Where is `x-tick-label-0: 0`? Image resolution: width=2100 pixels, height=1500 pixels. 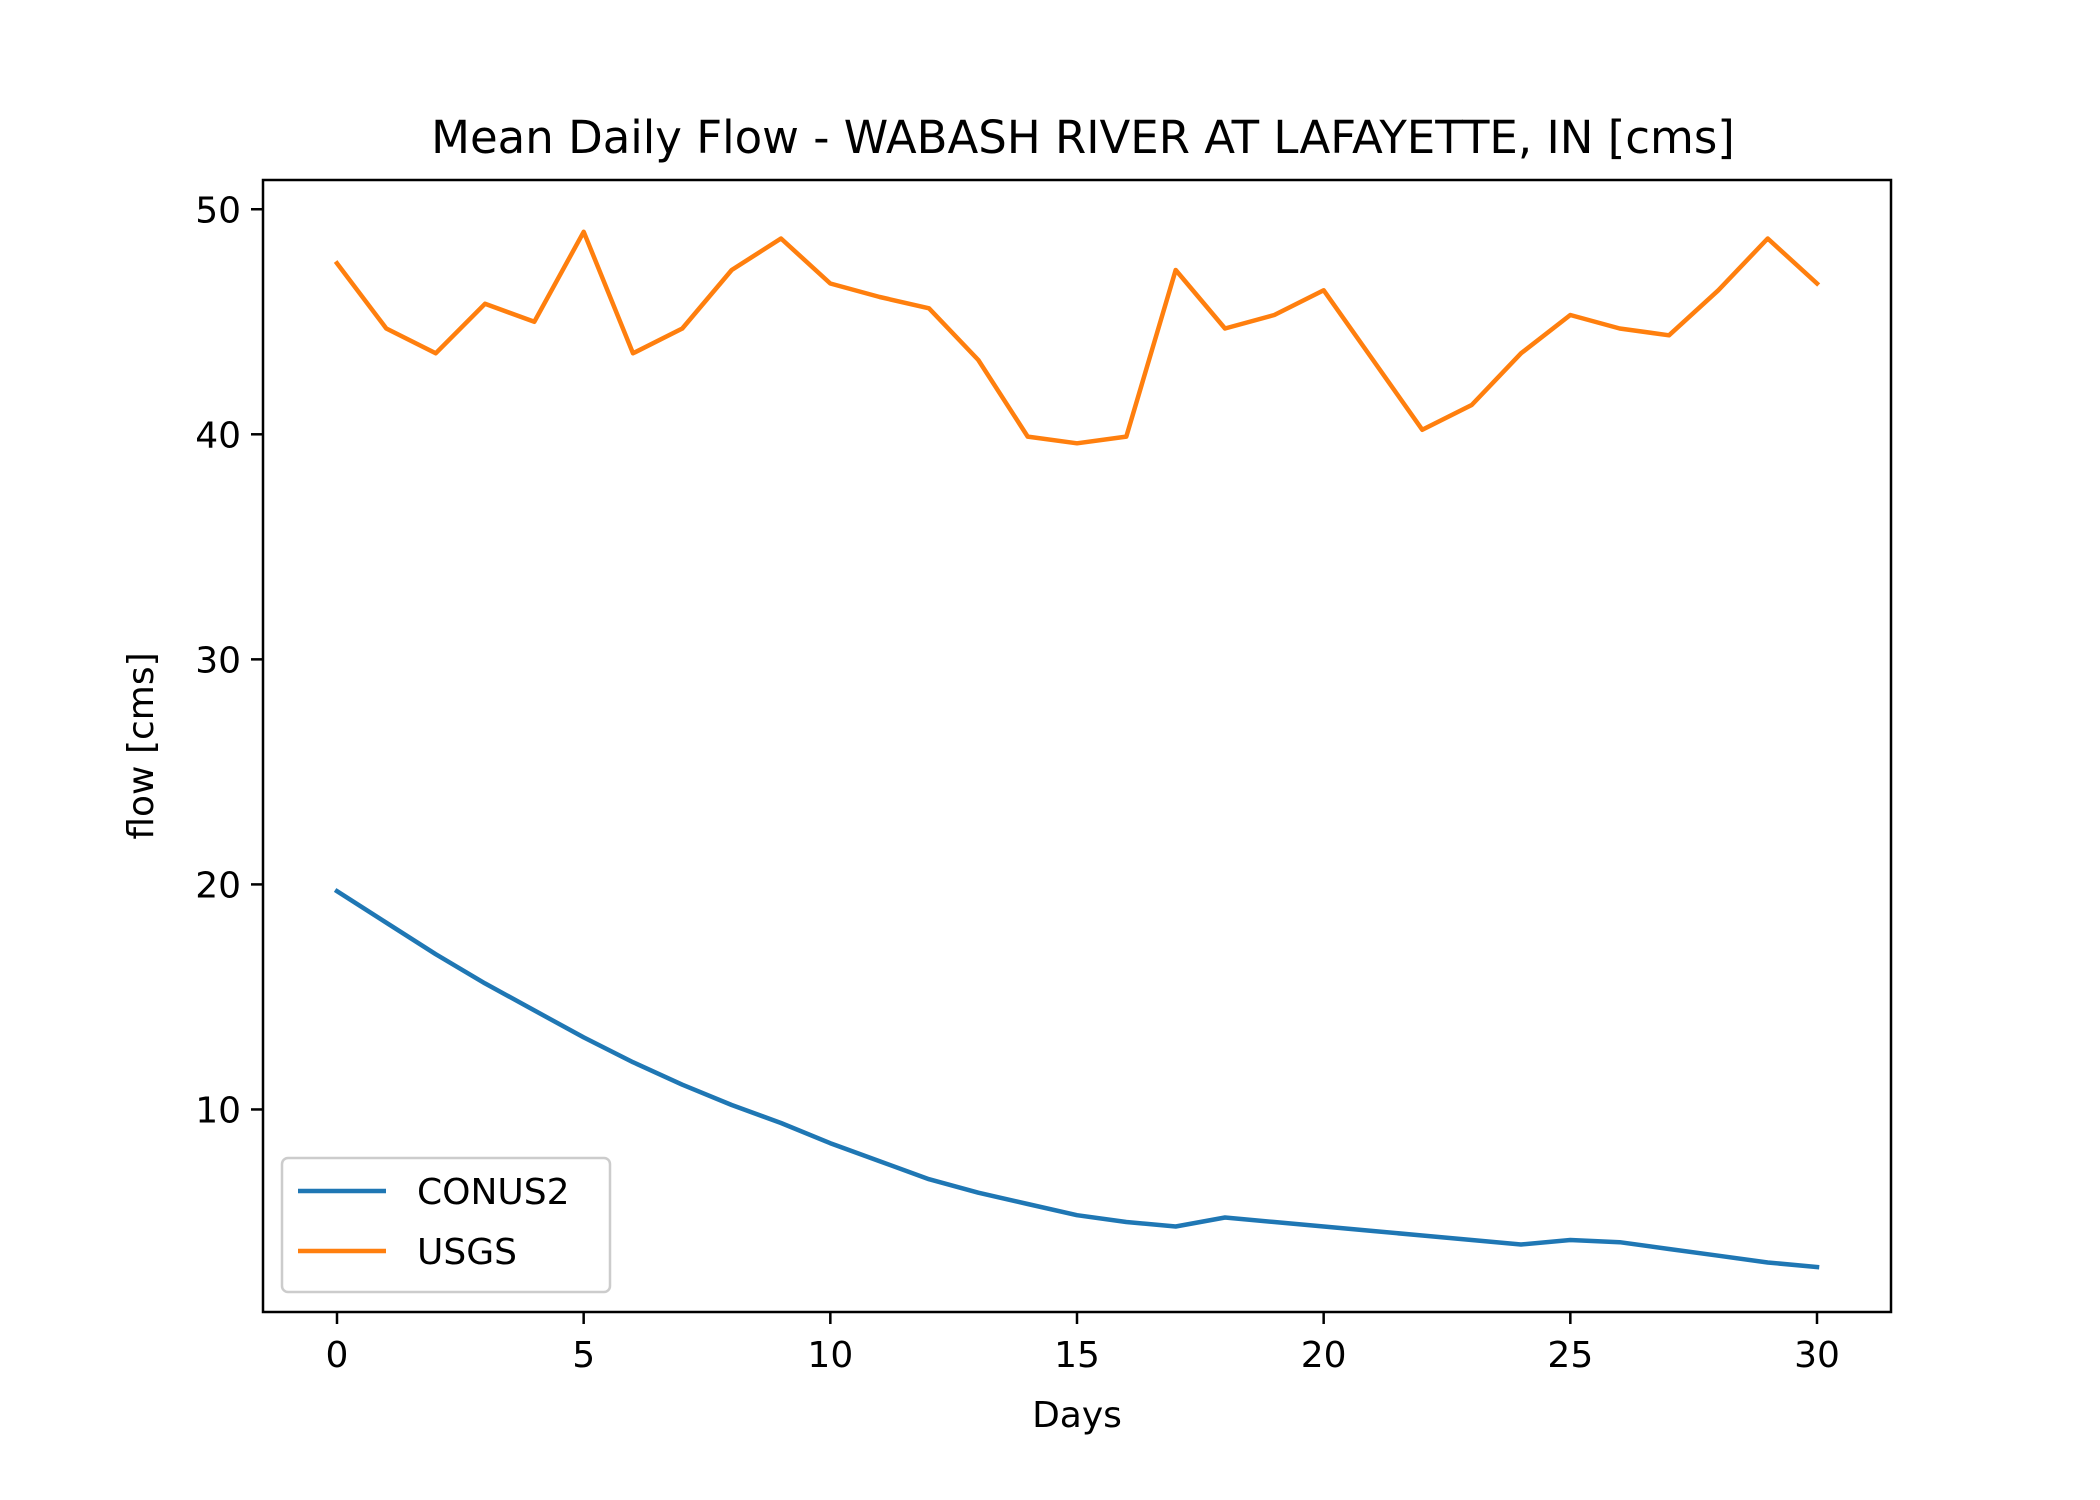
x-tick-label-0: 0 is located at coordinates (337, 1355).